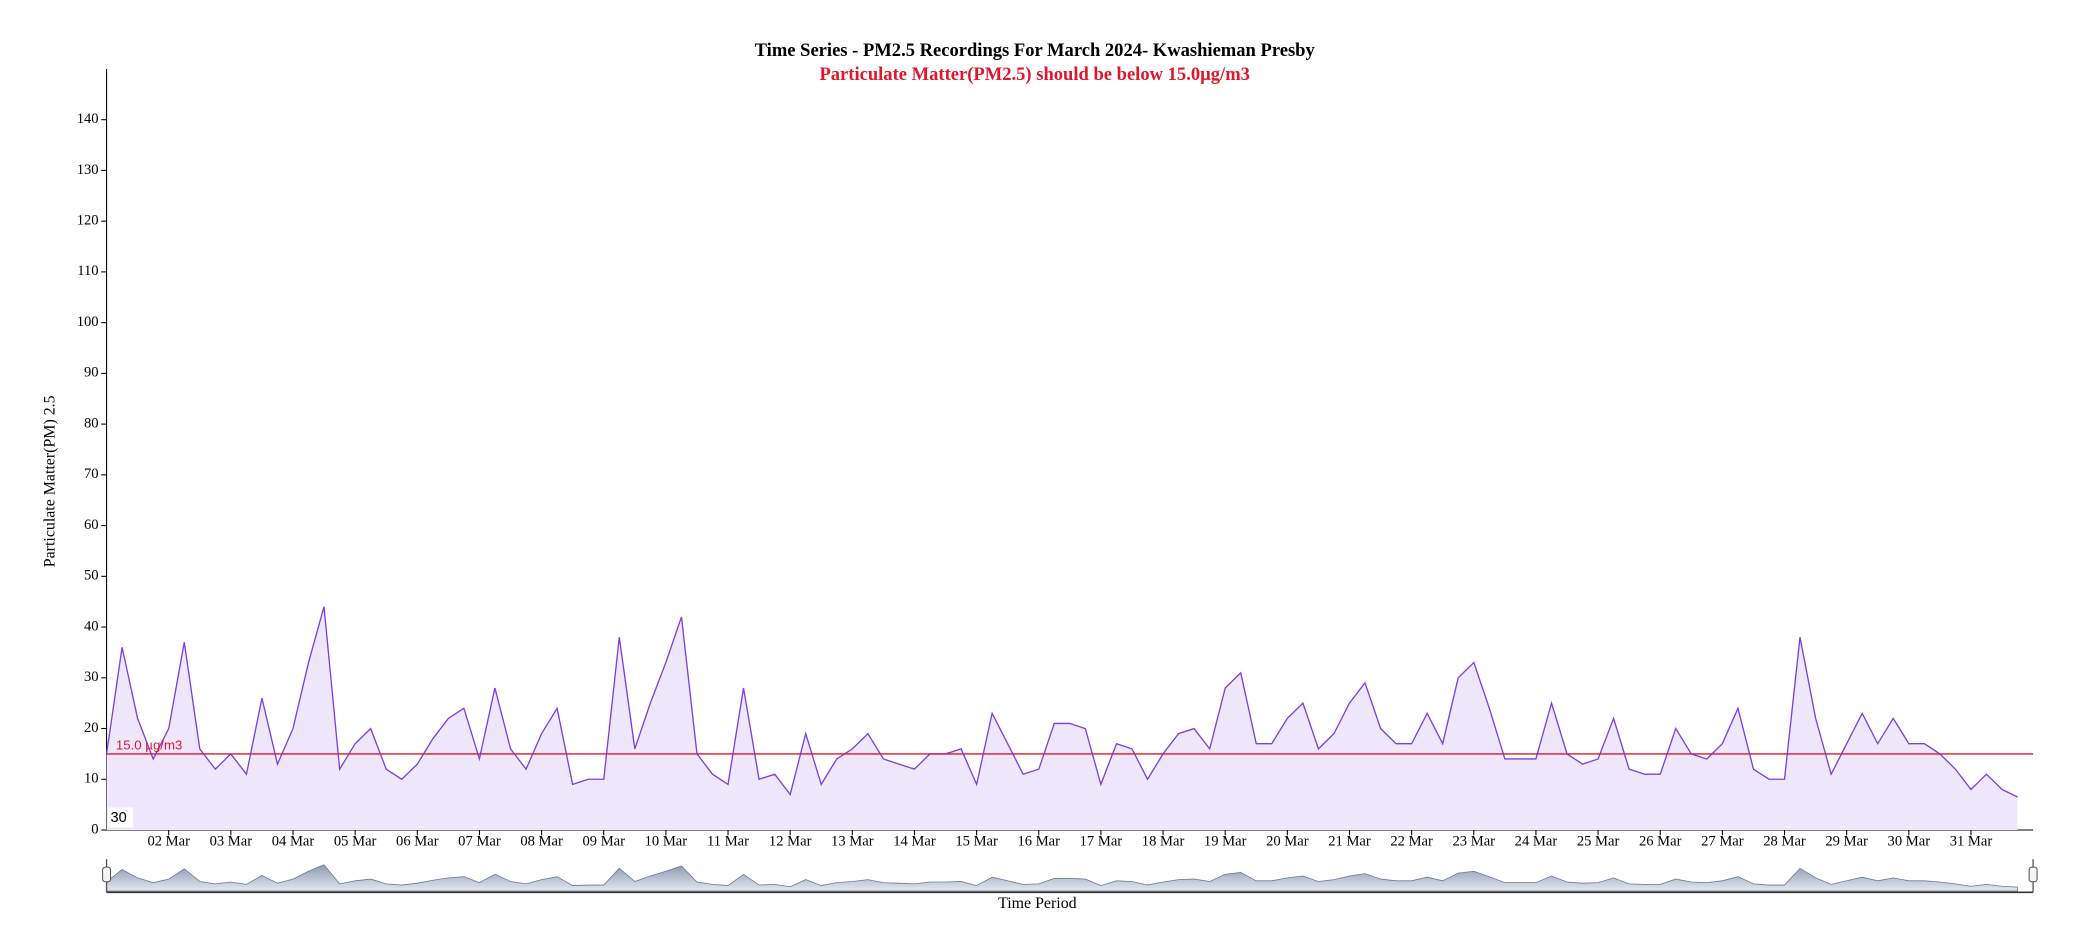 Image resolution: width=2080 pixels, height=952 pixels. I want to click on x-tick-label: 09 Mar, so click(603, 841).